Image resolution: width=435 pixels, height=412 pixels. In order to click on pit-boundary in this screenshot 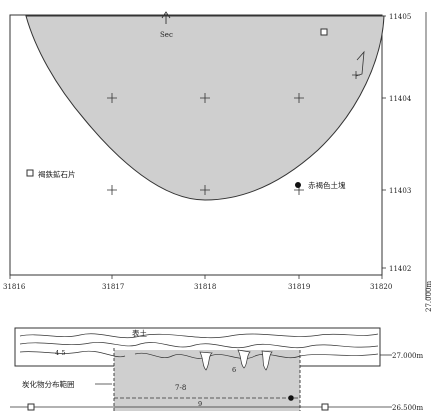, I will do `click(207, 379)`.